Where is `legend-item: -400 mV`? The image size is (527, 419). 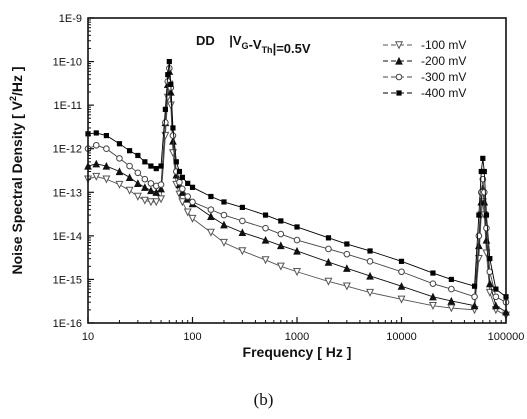
legend-item: -400 mV is located at coordinates (424, 93).